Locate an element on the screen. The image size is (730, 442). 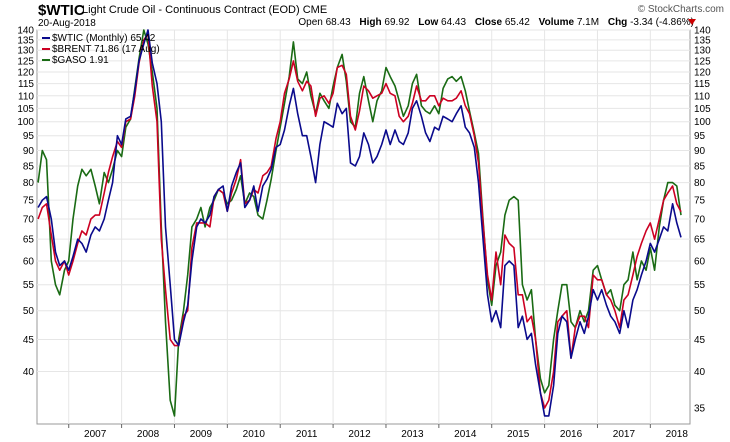
y-tick-label-right: 115 is located at coordinates (702, 84).